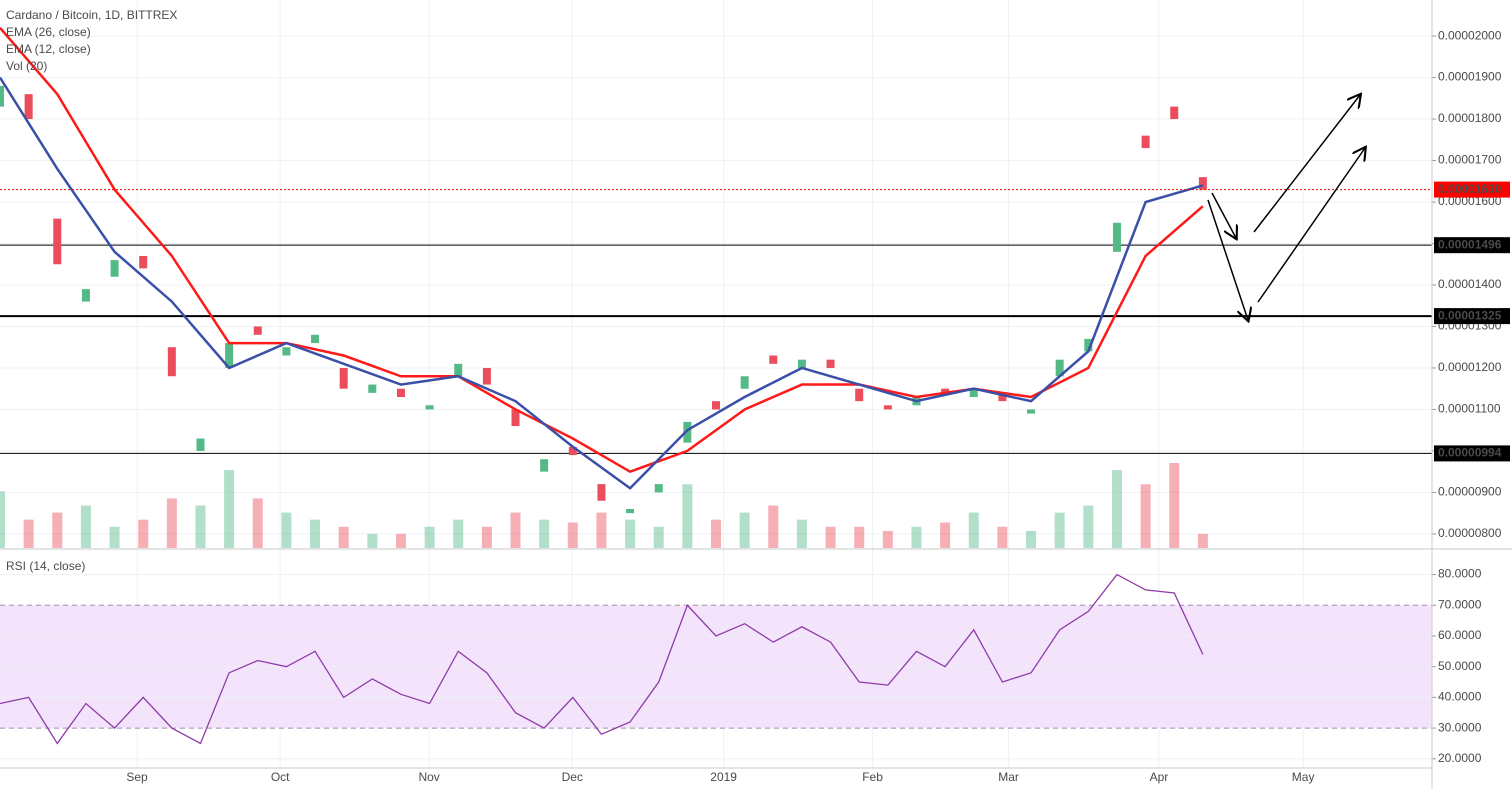  I want to click on x-tick-label: Oct, so click(280, 777).